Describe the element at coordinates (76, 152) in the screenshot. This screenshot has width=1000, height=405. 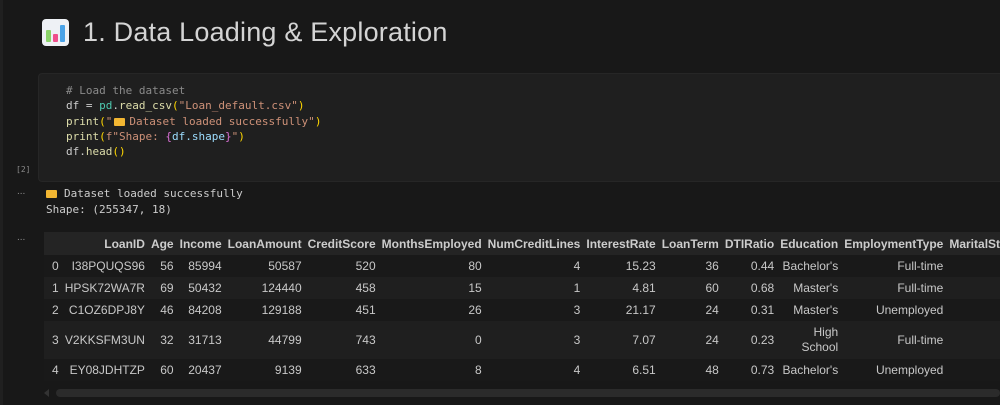
I see `code-token: df.` at that location.